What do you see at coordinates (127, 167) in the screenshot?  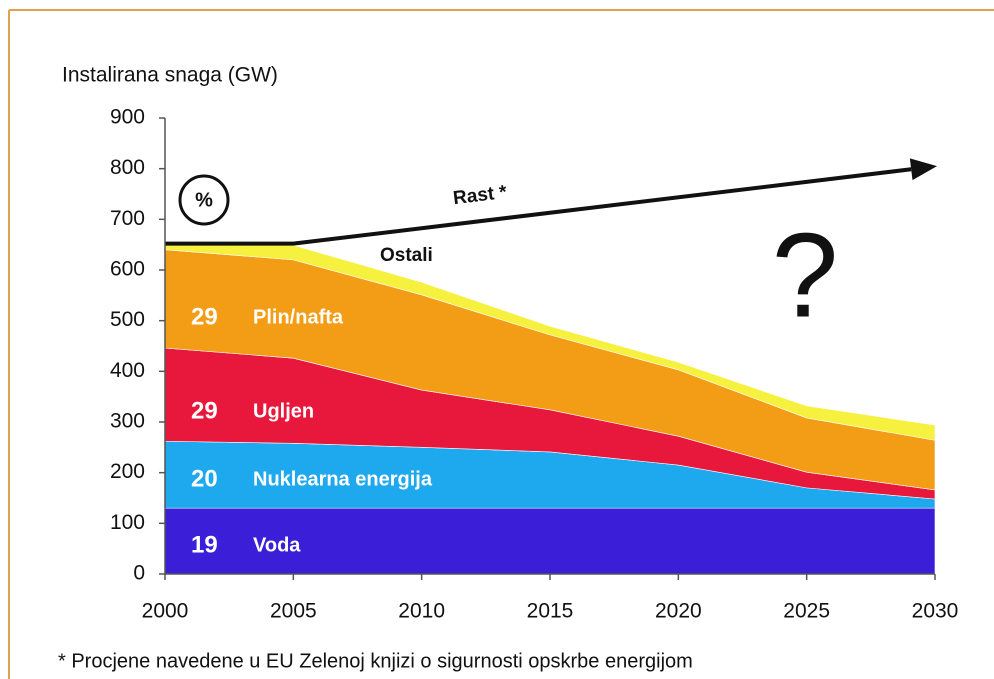 I see `y-tick-label: 800` at bounding box center [127, 167].